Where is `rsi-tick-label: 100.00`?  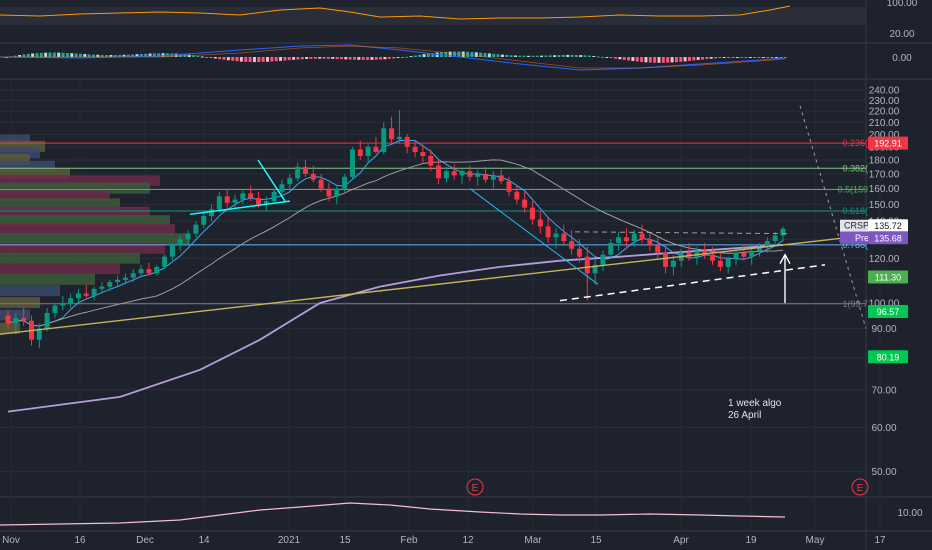
rsi-tick-label: 100.00 is located at coordinates (902, 4).